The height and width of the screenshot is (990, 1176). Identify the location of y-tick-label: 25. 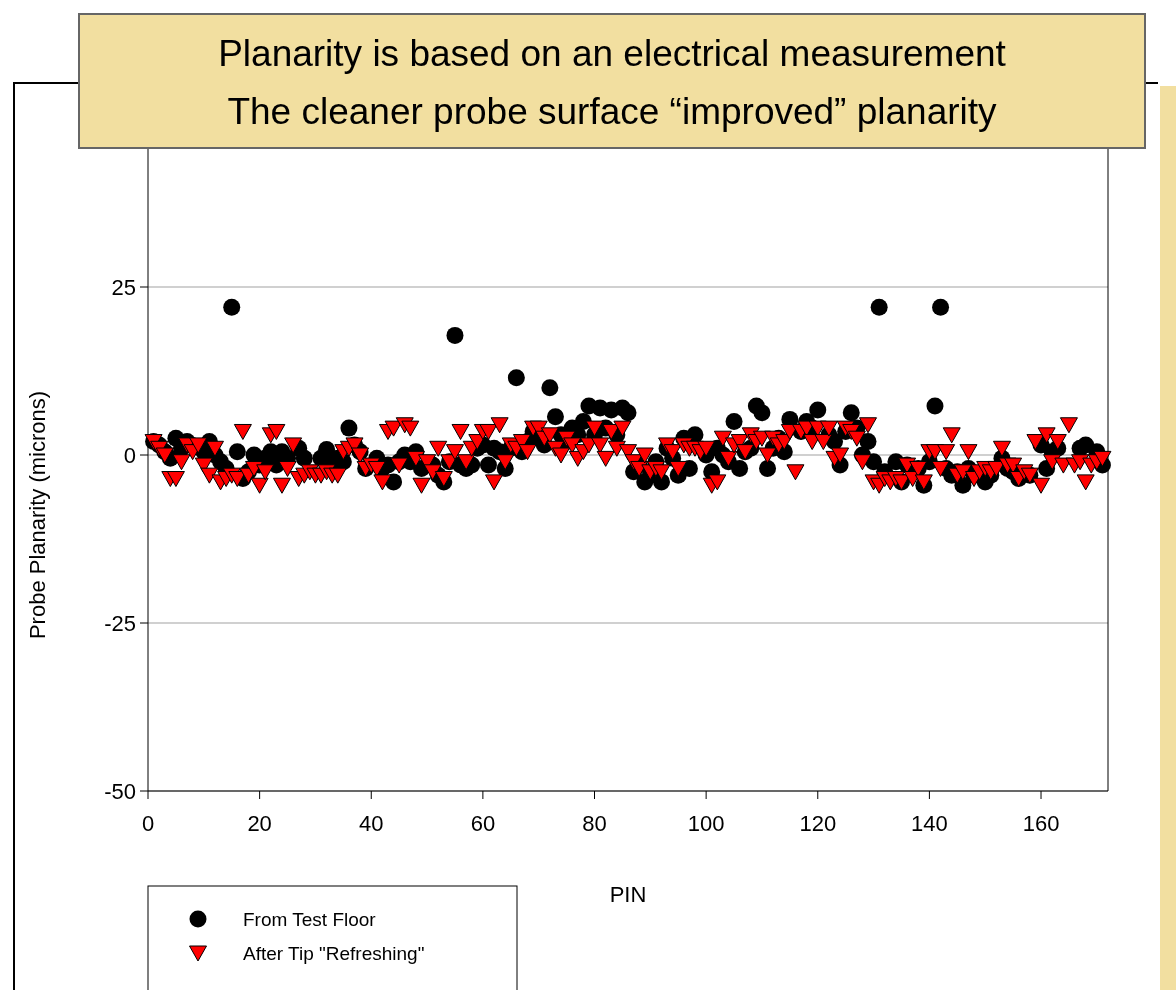
(123, 287).